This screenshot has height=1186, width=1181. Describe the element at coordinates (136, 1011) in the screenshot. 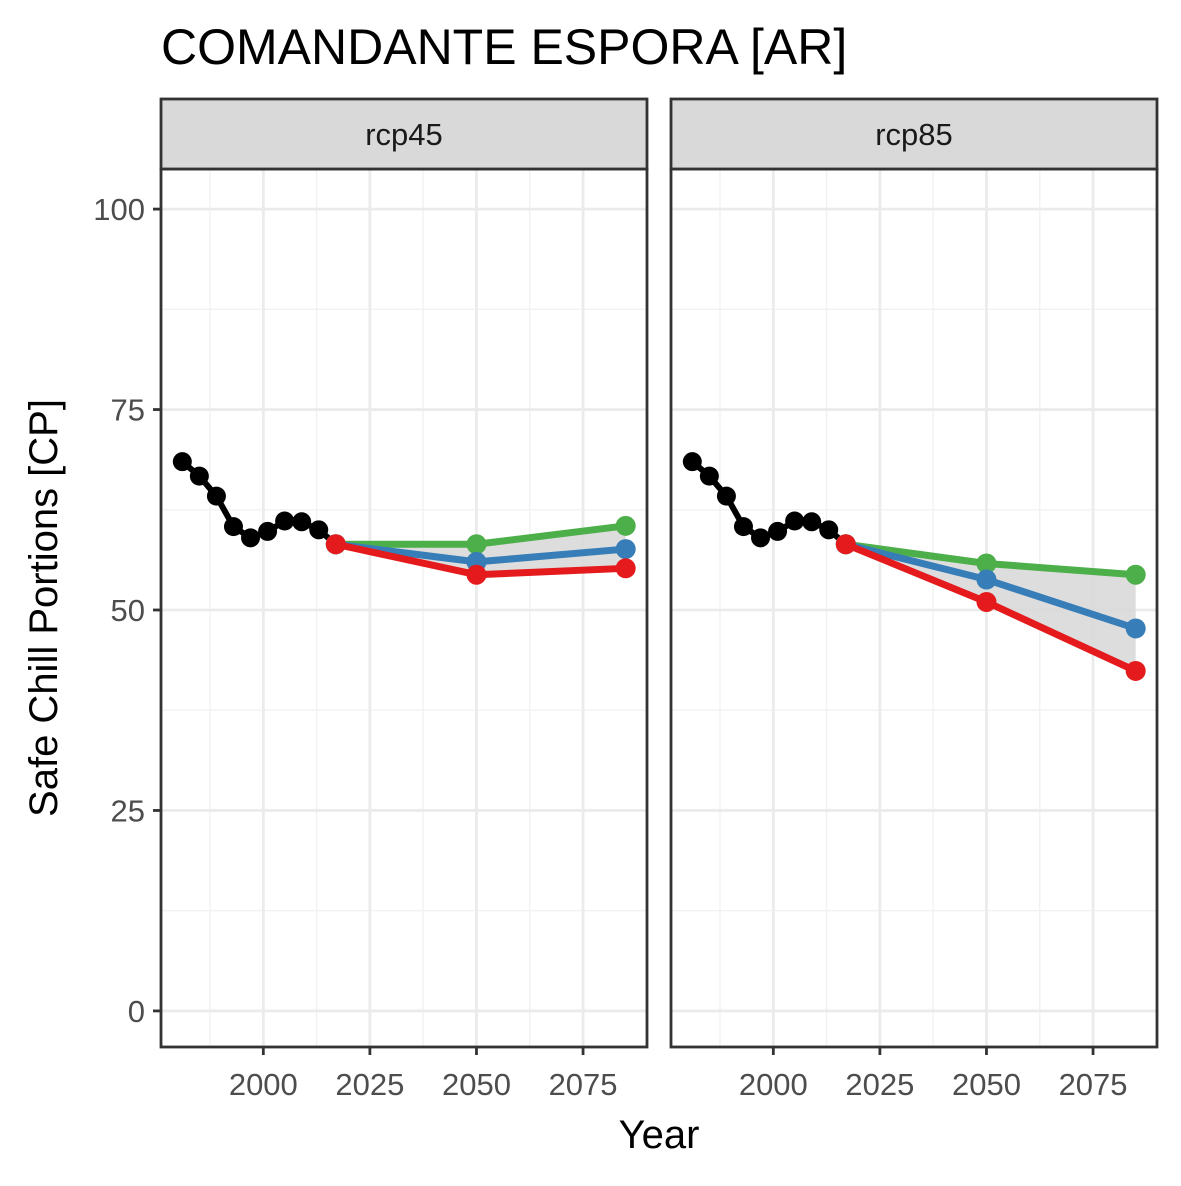

I see `y-tick-label: 0` at that location.